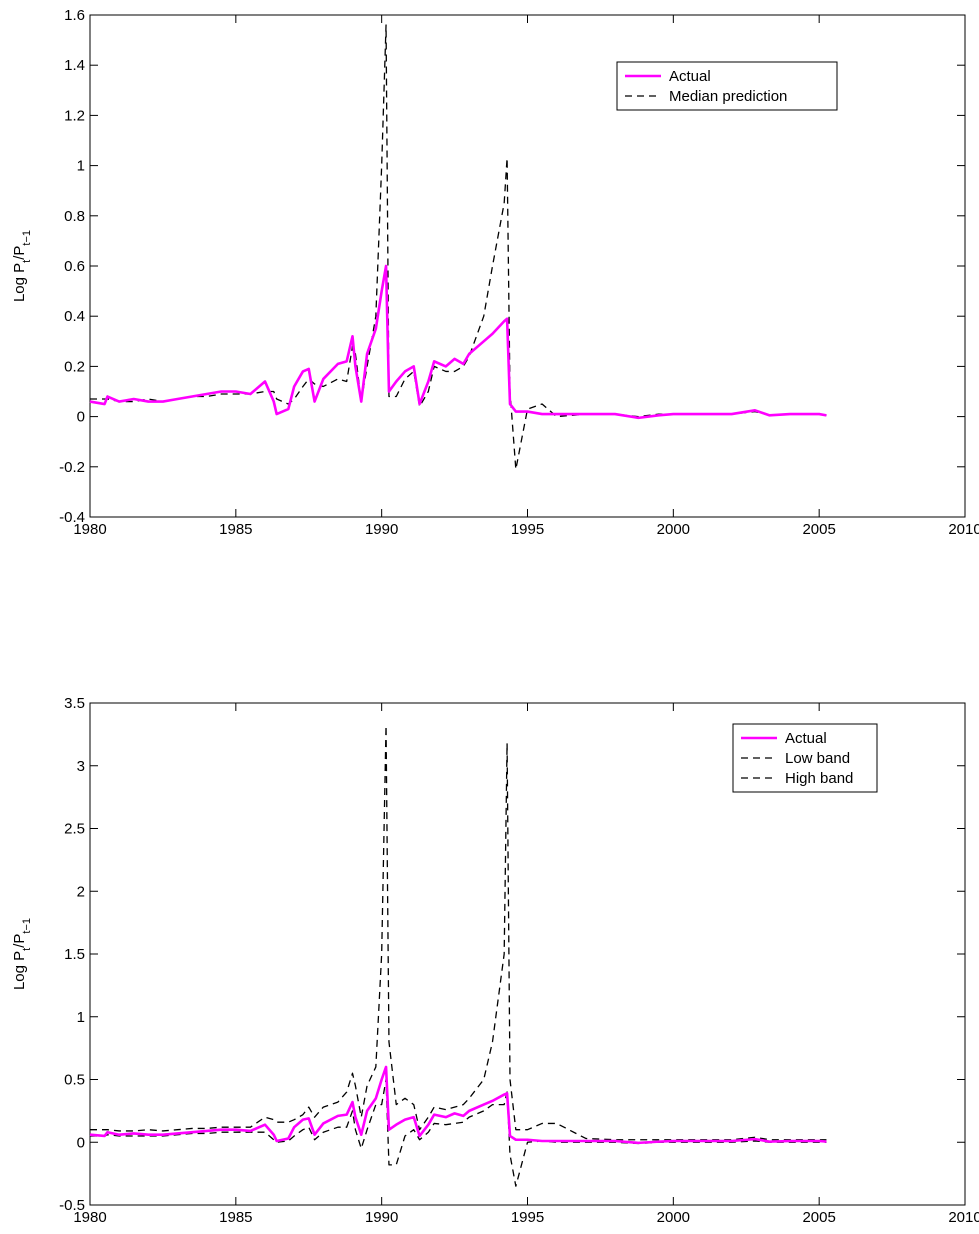 This screenshot has height=1234, width=979. What do you see at coordinates (74, 1080) in the screenshot?
I see `y-tick-label: 0.5` at bounding box center [74, 1080].